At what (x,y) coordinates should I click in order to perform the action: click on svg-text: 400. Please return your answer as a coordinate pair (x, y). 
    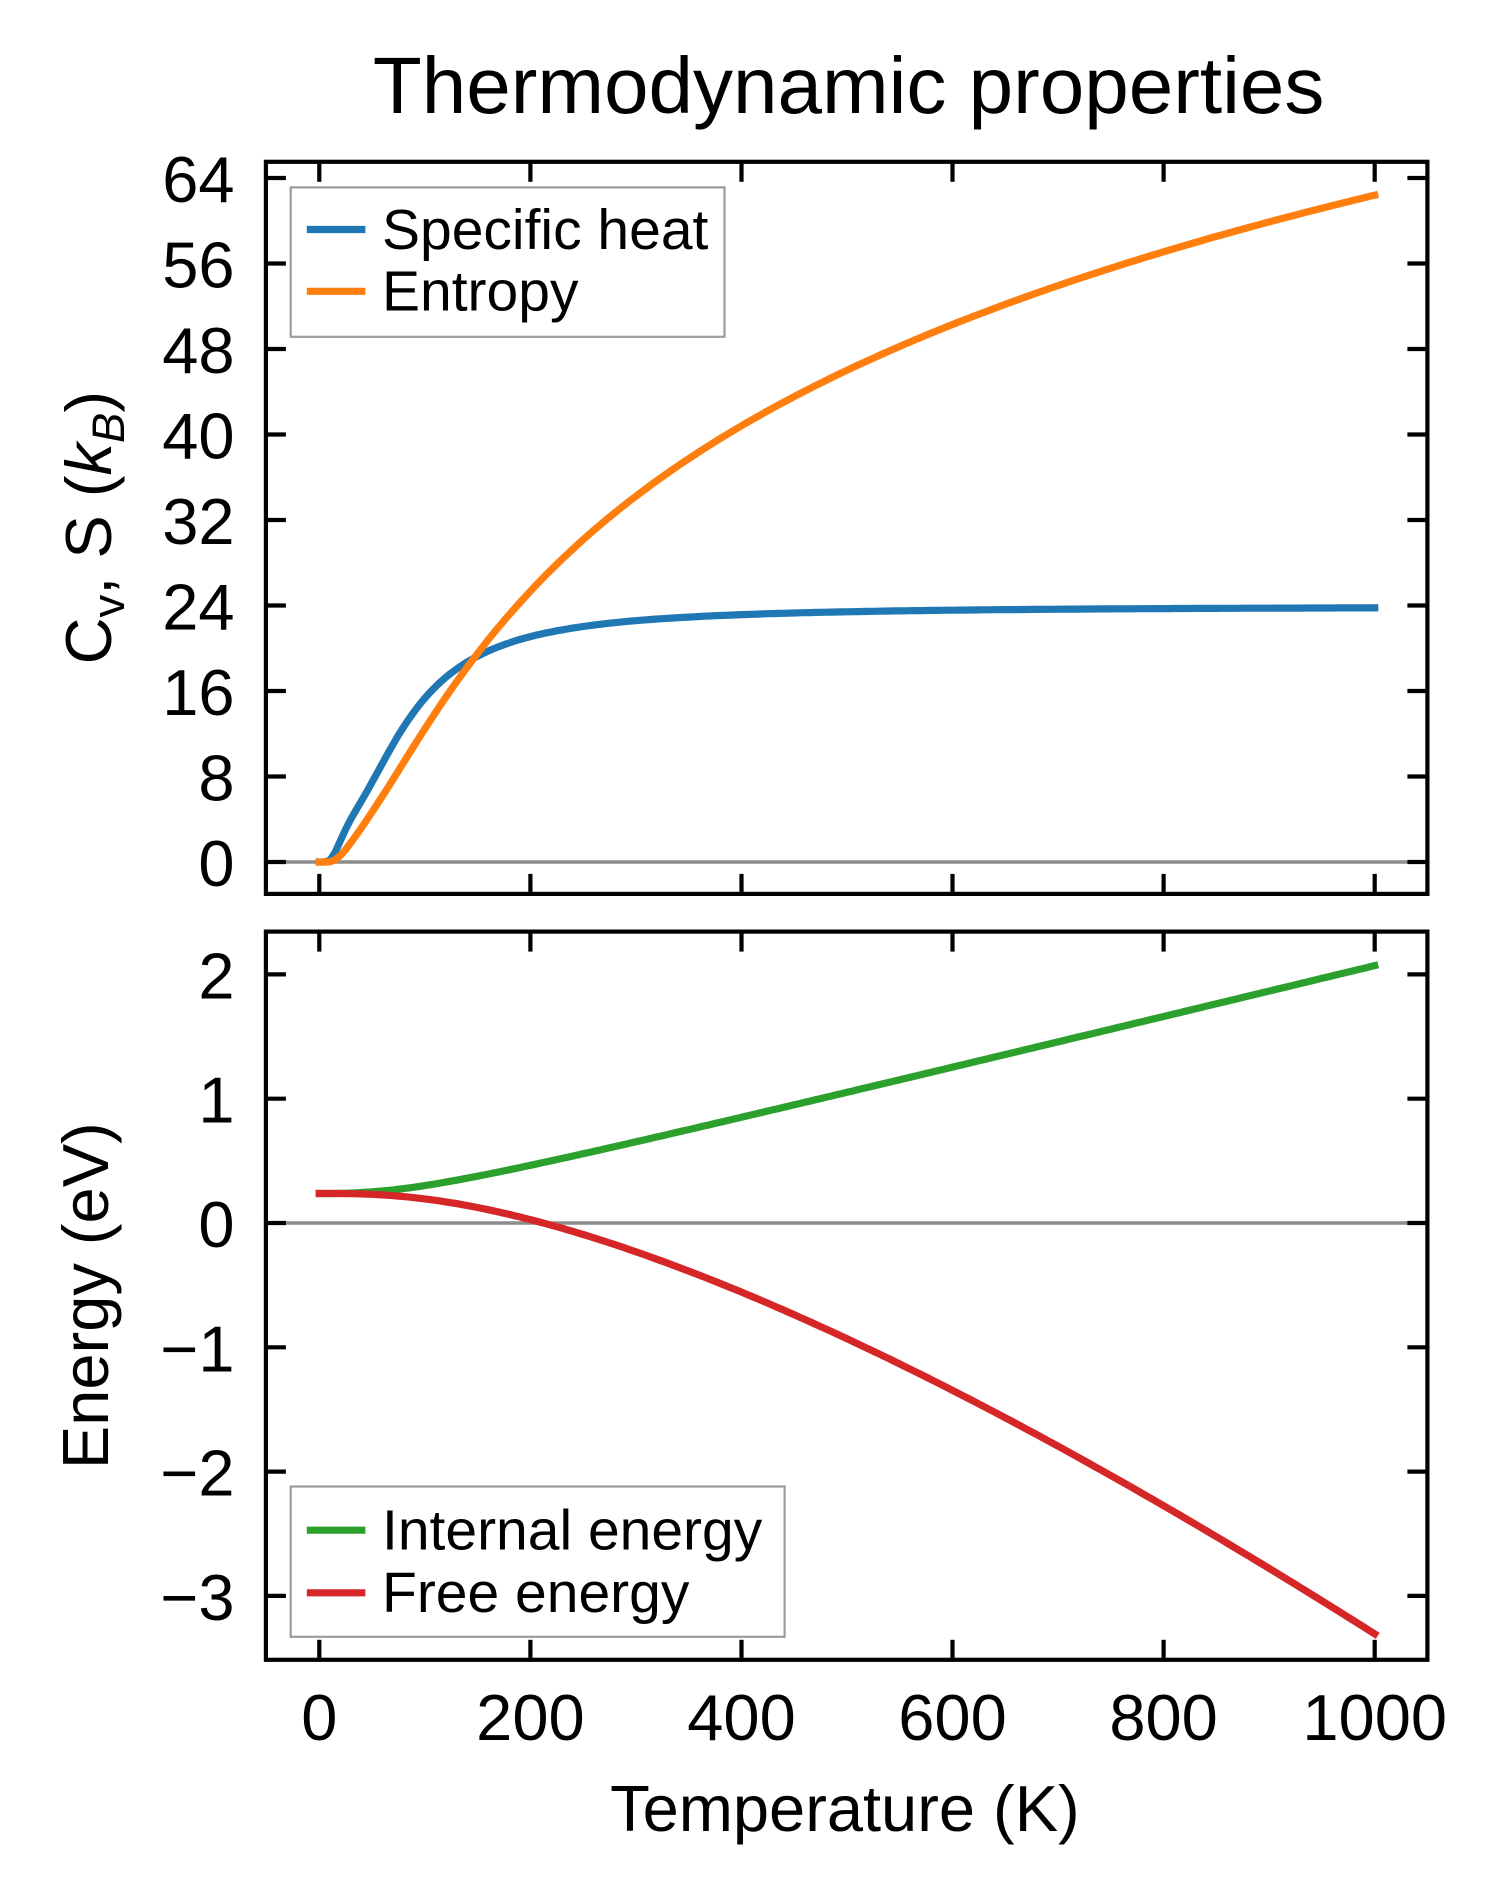
    Looking at the image, I should click on (741, 1717).